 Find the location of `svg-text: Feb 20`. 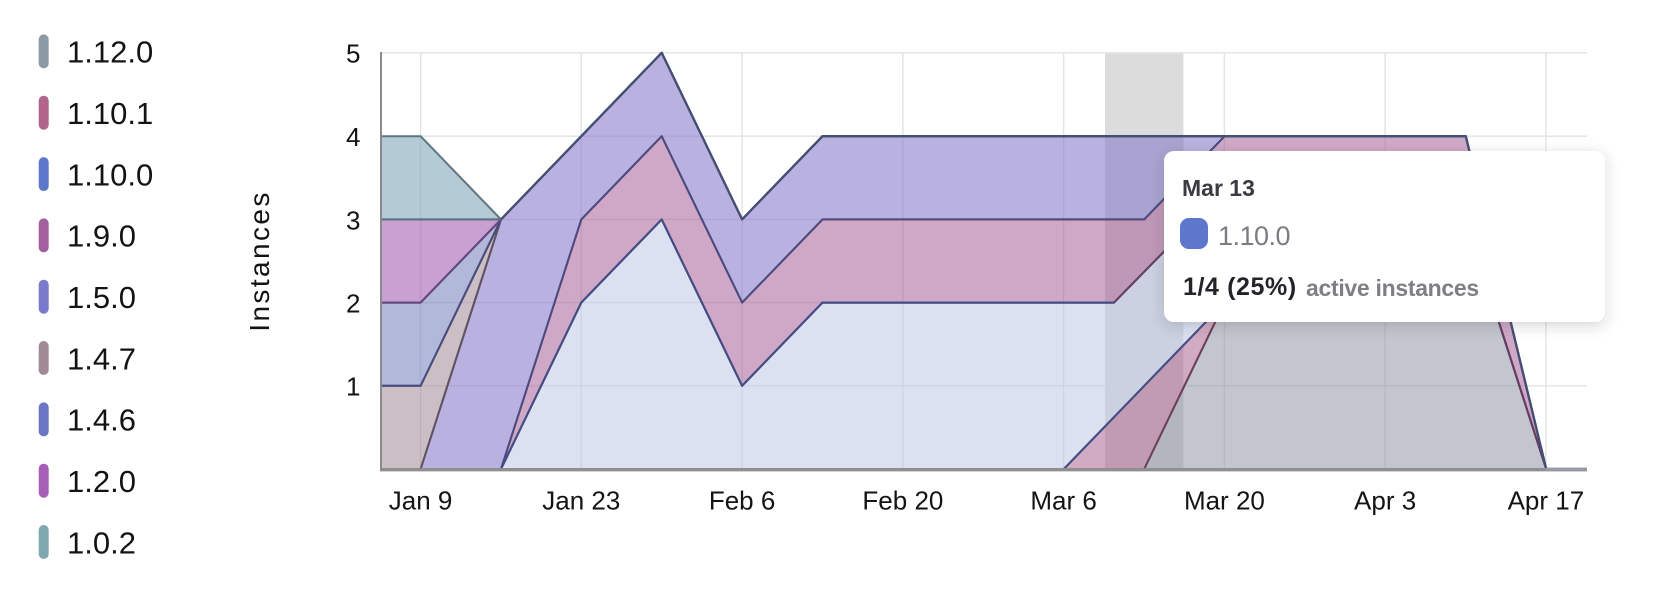

svg-text: Feb 20 is located at coordinates (902, 501).